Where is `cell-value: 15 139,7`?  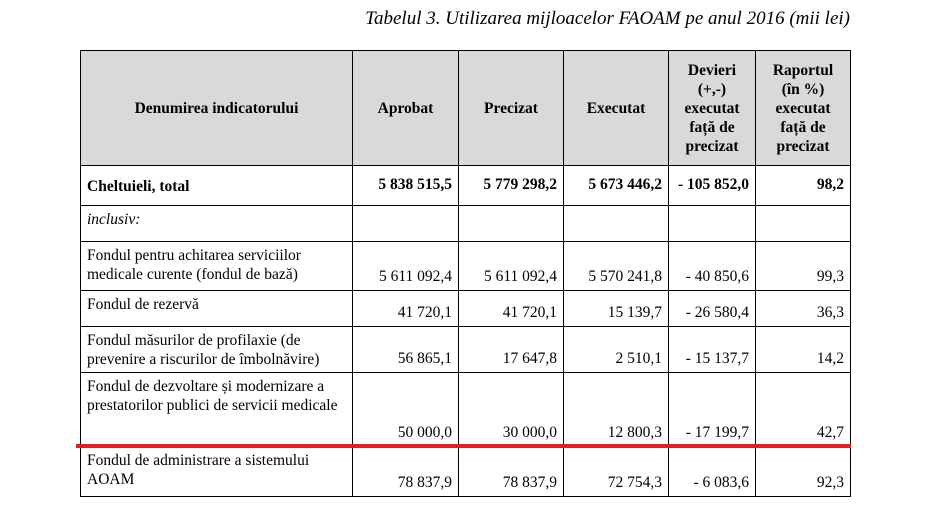
cell-value: 15 139,7 is located at coordinates (616, 308).